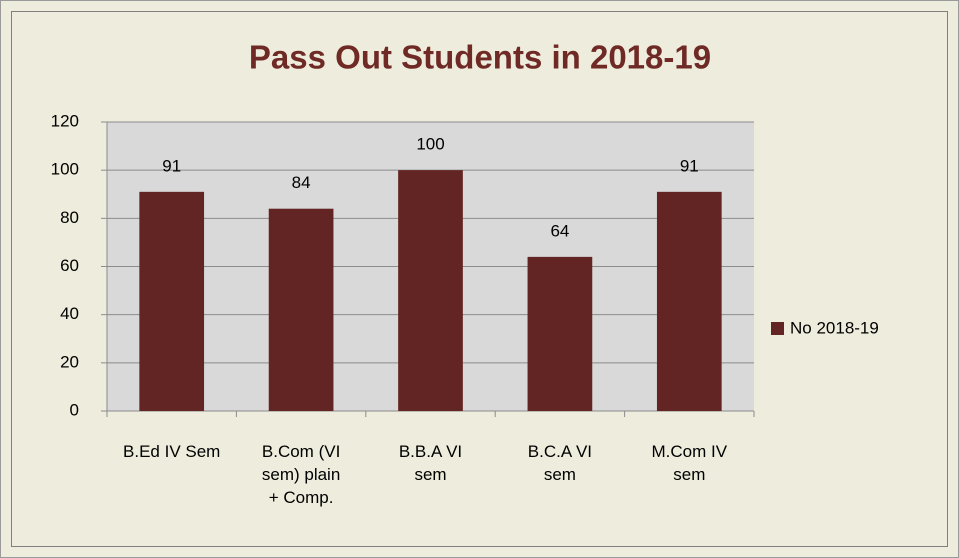  I want to click on data-label: 64, so click(559, 230).